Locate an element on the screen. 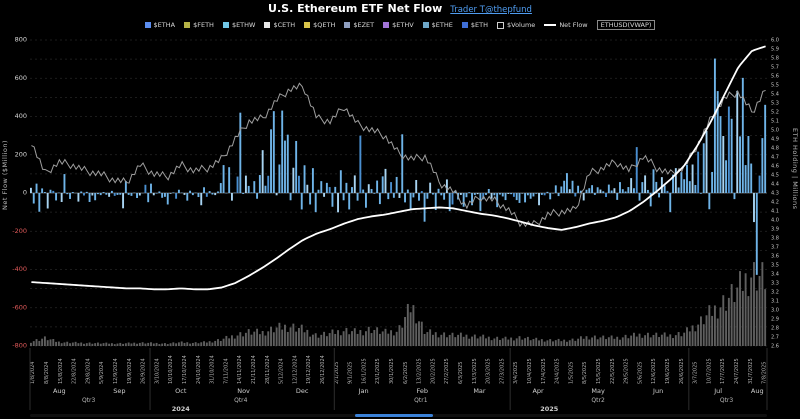 The image size is (800, 419). legend-item-feth: $FETH is located at coordinates (199, 25).